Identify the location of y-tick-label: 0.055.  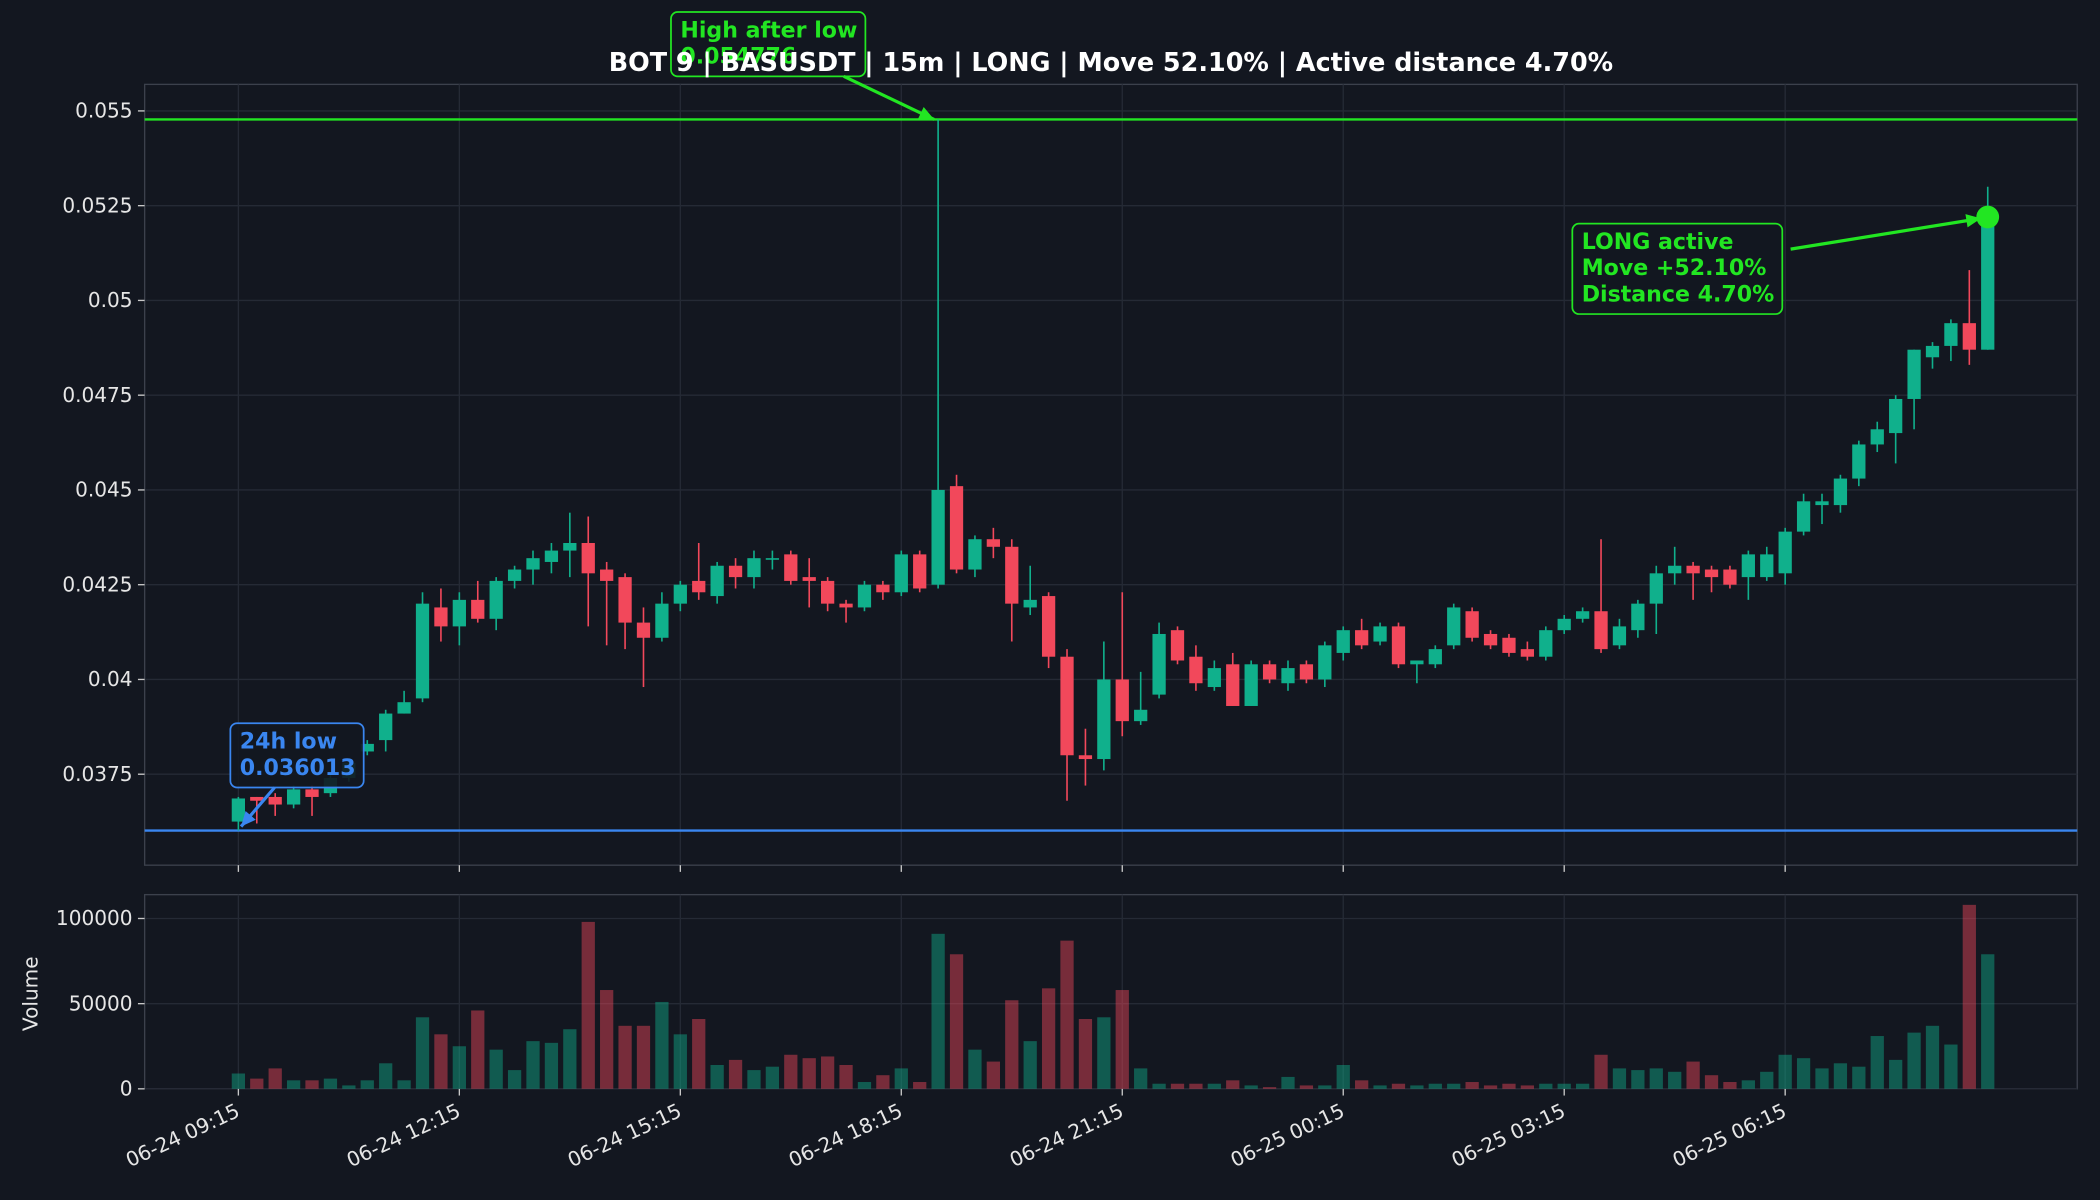
(103, 111).